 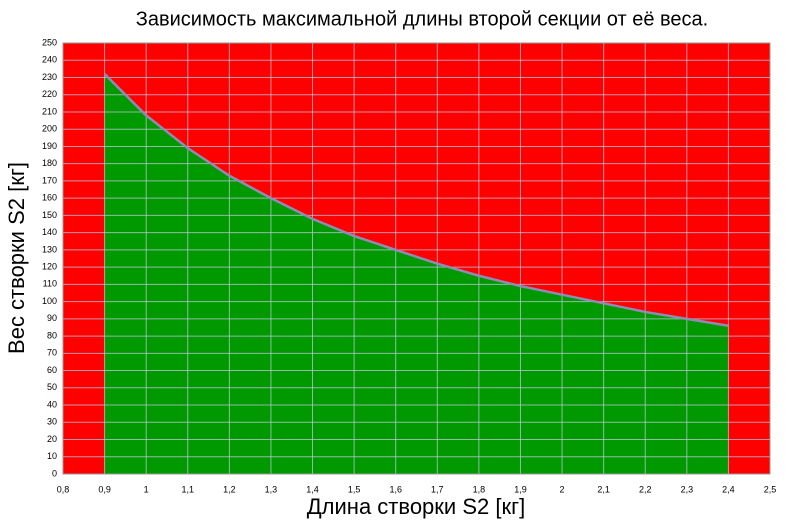 What do you see at coordinates (49, 180) in the screenshot?
I see `y-tick-label: 170` at bounding box center [49, 180].